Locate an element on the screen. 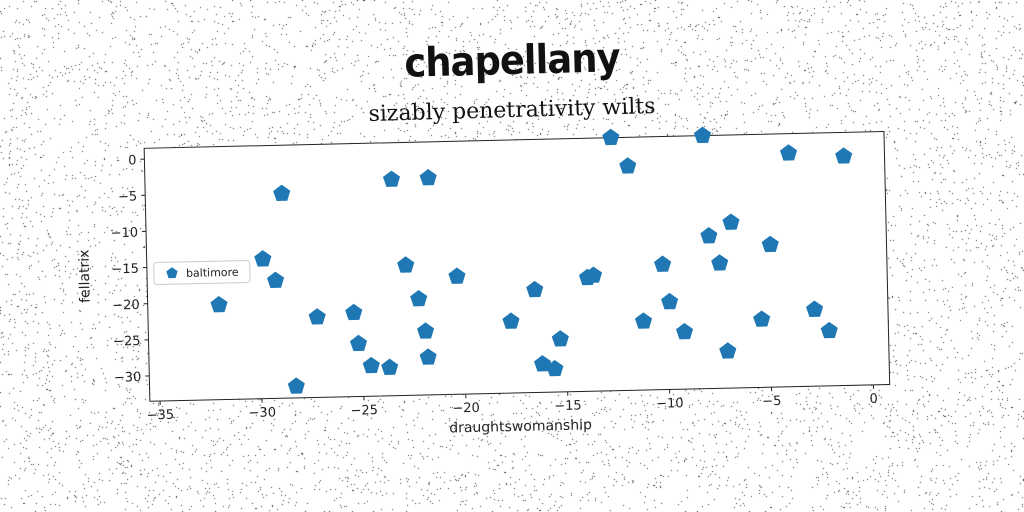  x-tick-label: −10 is located at coordinates (670, 404).